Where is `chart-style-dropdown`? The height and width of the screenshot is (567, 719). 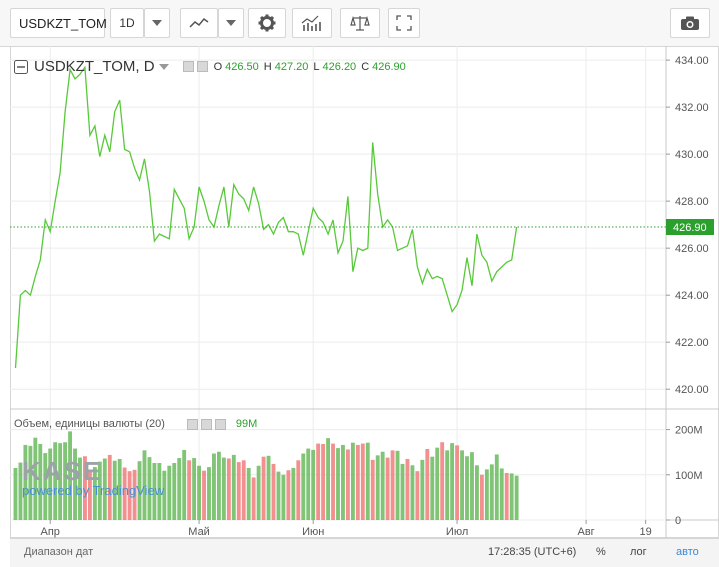
chart-style-dropdown is located at coordinates (231, 23).